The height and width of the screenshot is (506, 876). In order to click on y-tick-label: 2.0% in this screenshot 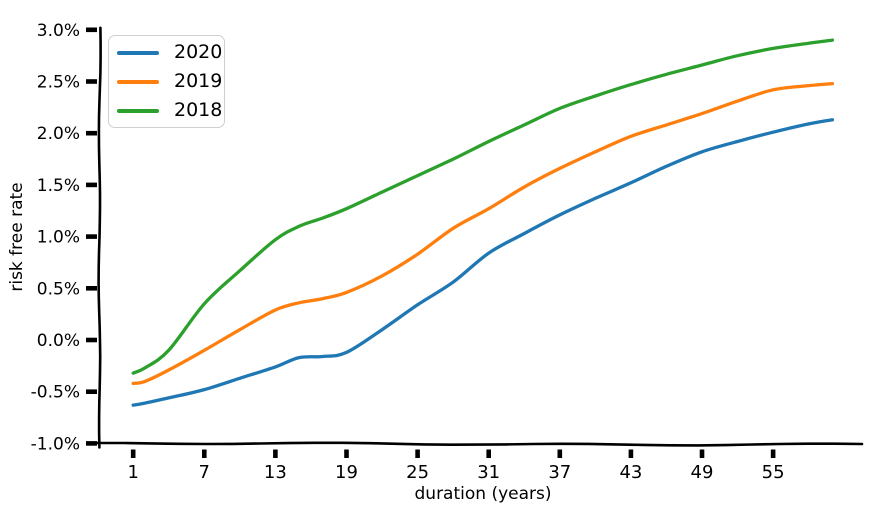, I will do `click(58, 134)`.